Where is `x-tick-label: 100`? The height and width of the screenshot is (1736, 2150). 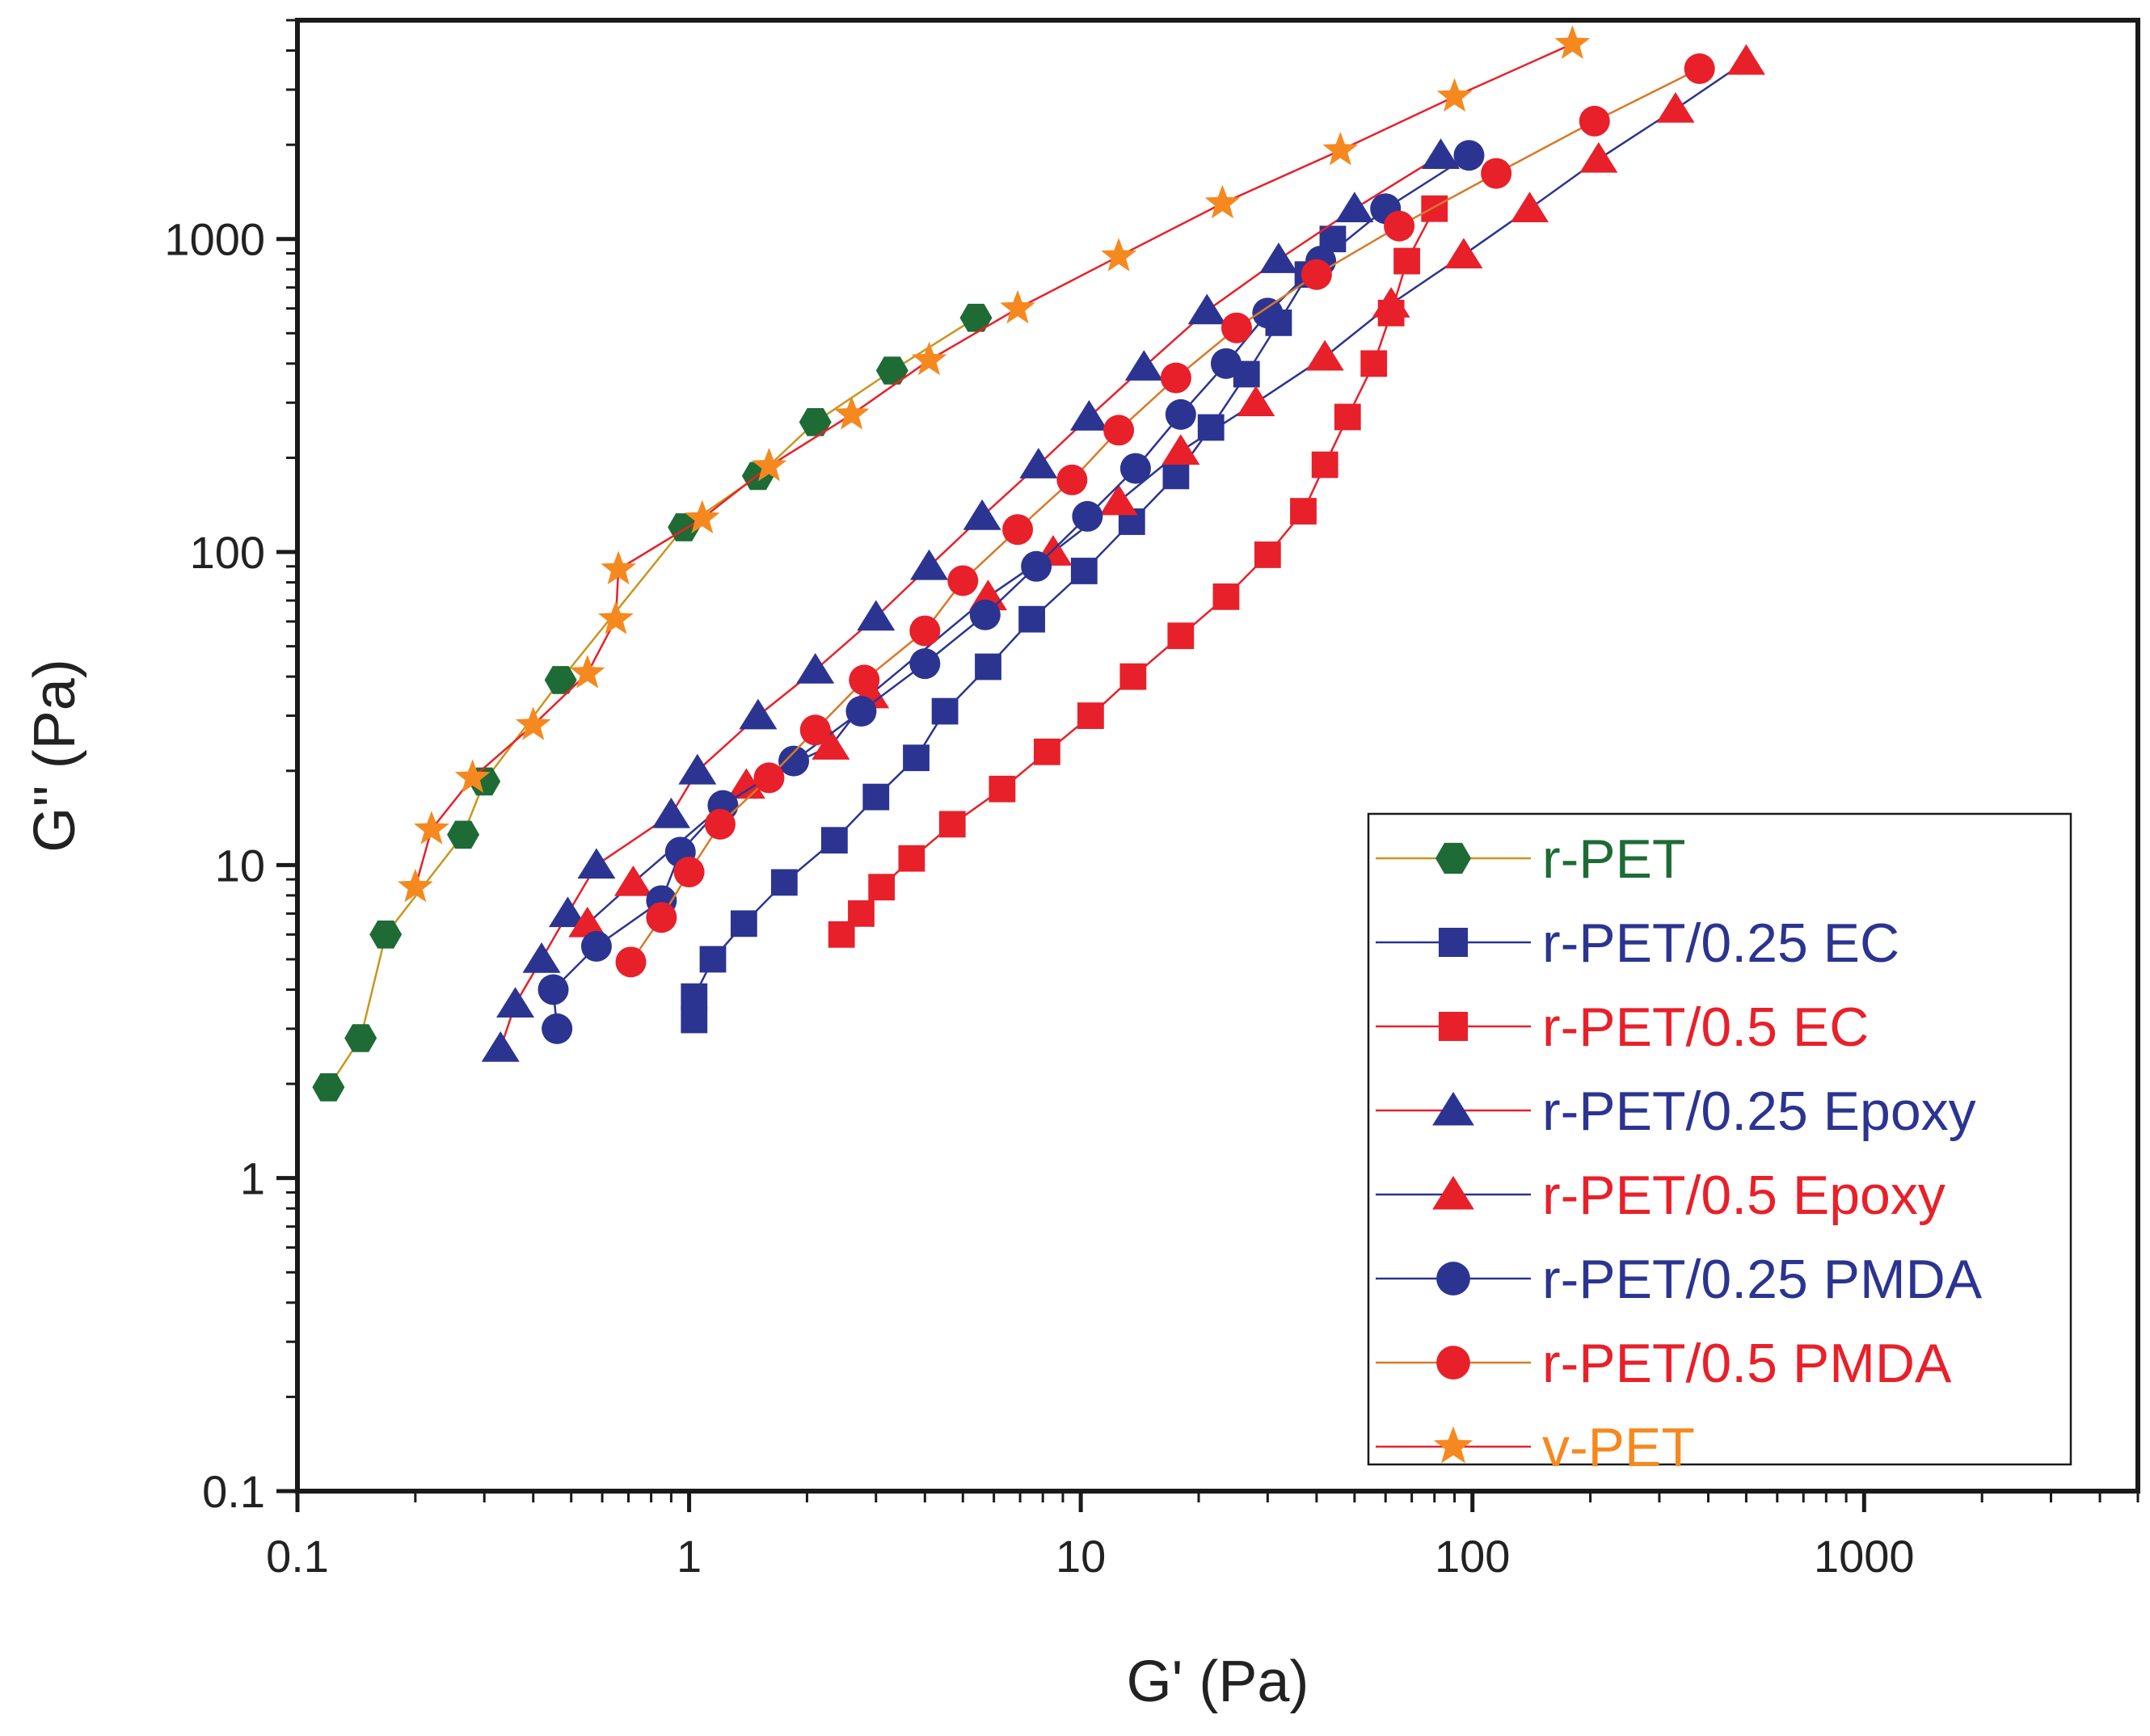 x-tick-label: 100 is located at coordinates (1472, 1556).